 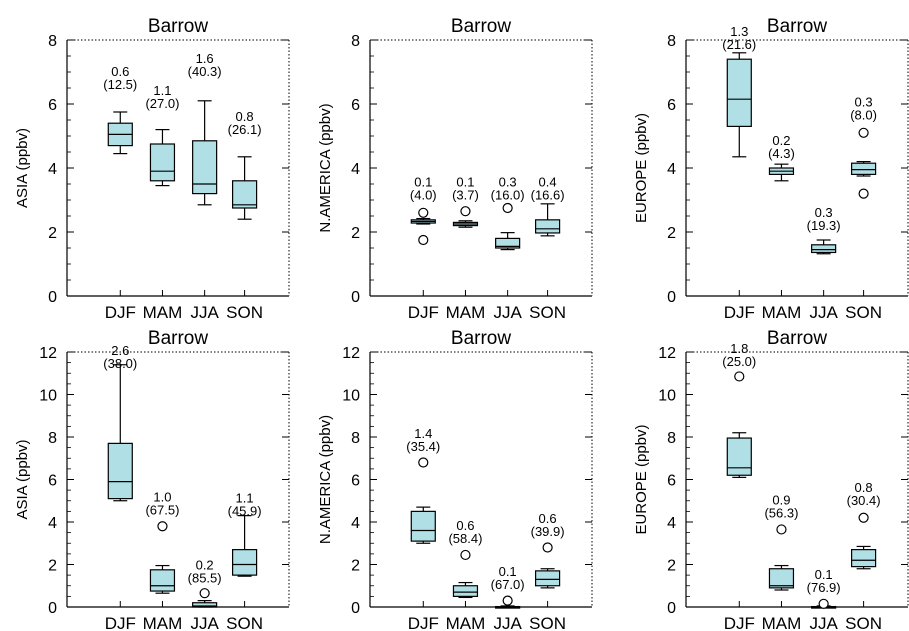 I want to click on panel-title: Barrow, so click(x=797, y=26).